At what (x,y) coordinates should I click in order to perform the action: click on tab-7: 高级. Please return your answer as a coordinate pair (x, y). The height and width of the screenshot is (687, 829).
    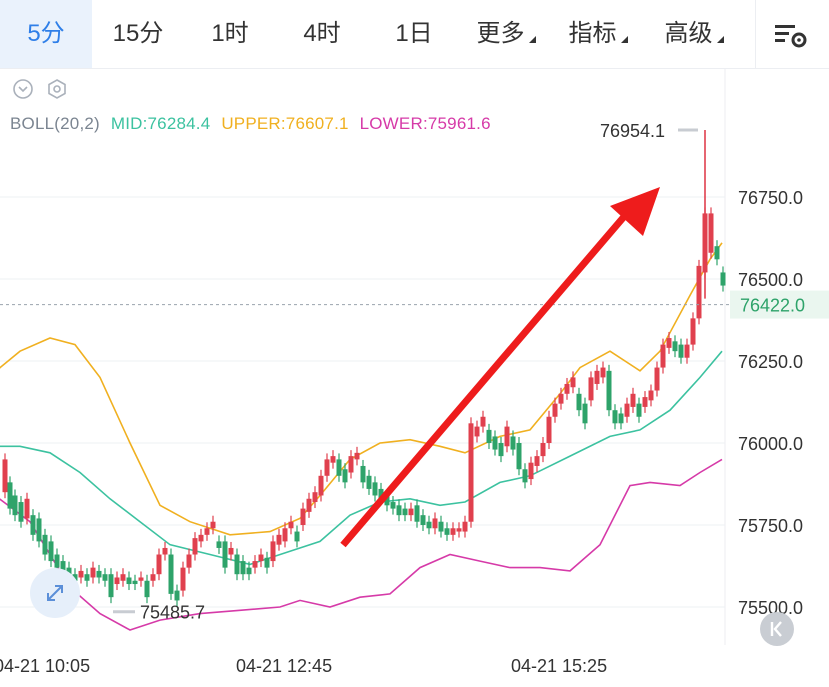
    Looking at the image, I should click on (694, 34).